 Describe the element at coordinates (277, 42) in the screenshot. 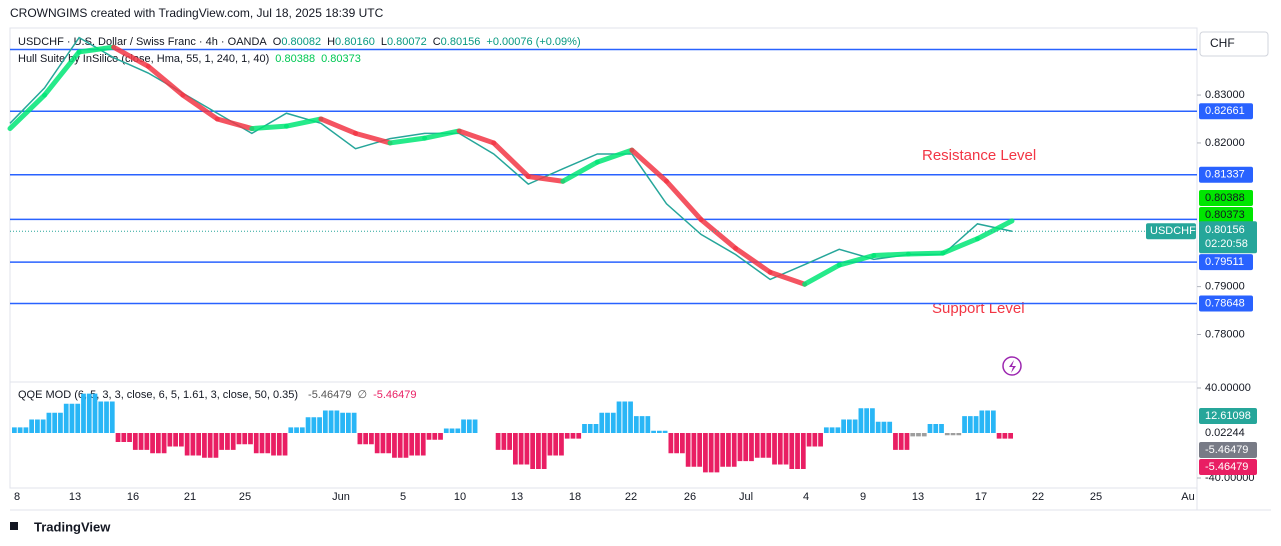

I see `ohlc-label: O` at that location.